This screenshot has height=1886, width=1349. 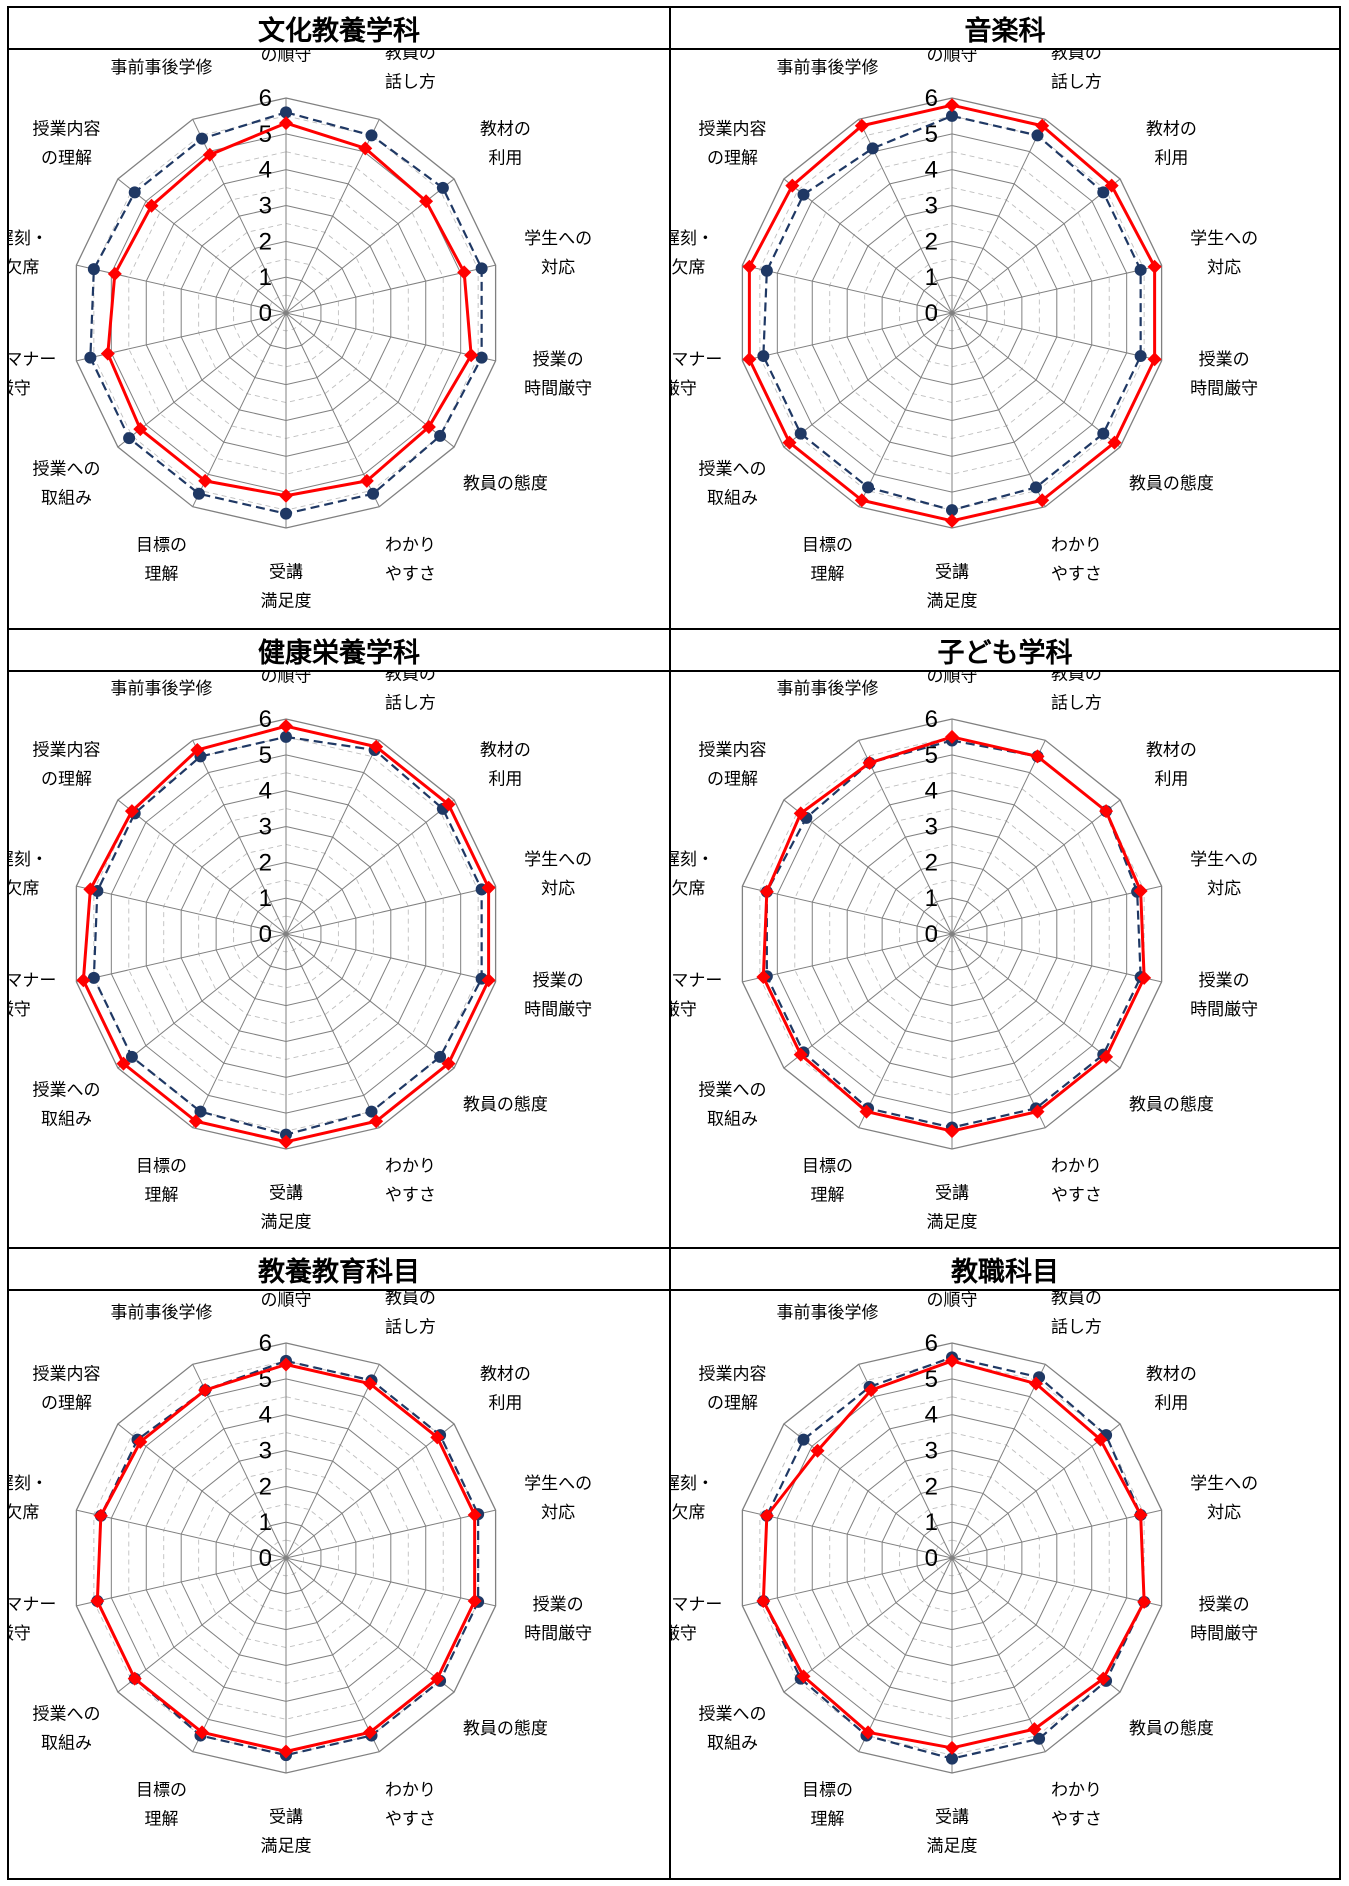 What do you see at coordinates (20, 1010) in the screenshot?
I see `axis-label-line: 厳守` at bounding box center [20, 1010].